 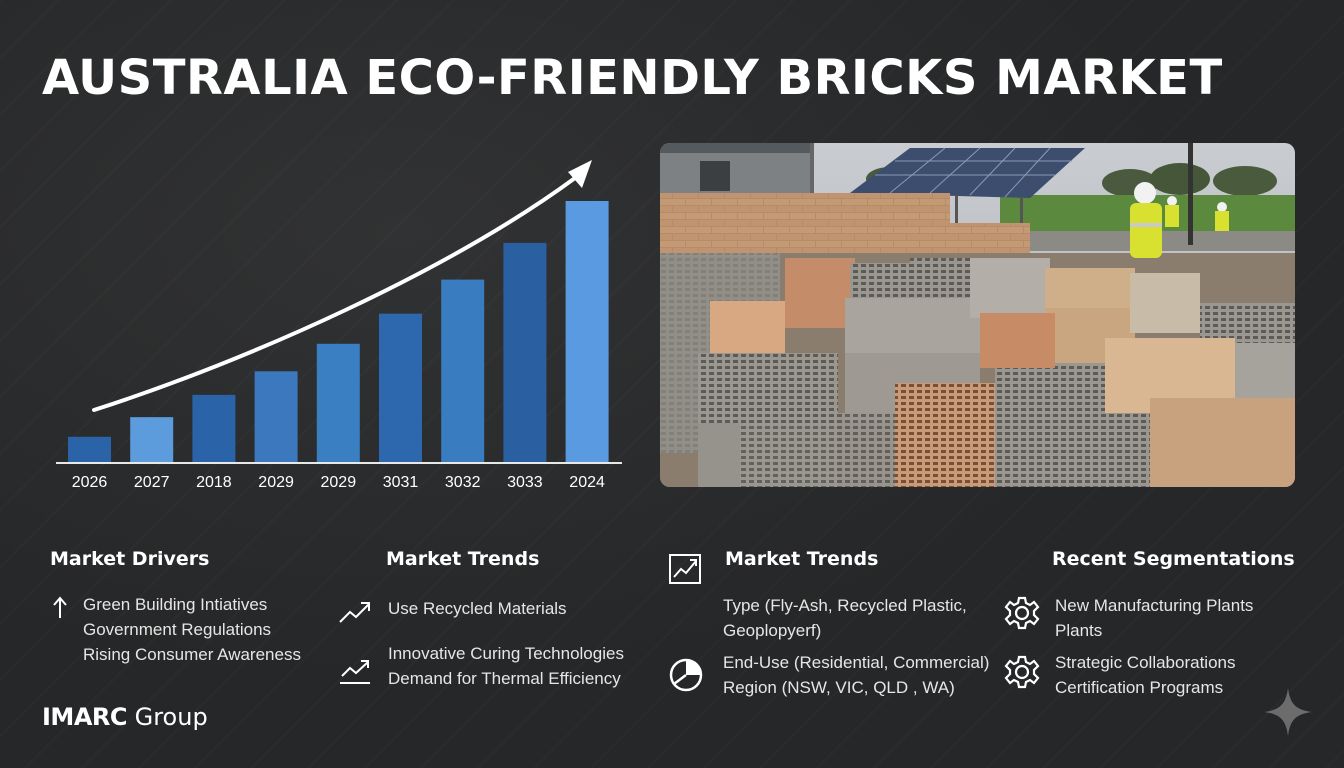 I want to click on market-trends-title: Market Trends, so click(x=463, y=559).